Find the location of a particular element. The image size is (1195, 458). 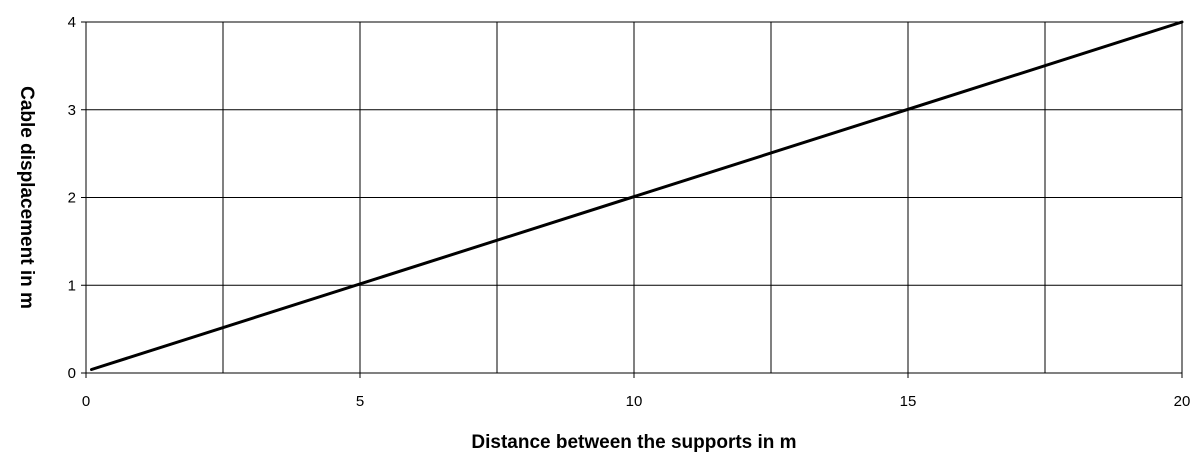

y-axis-title: Cable displacement in m is located at coordinates (26, 197).